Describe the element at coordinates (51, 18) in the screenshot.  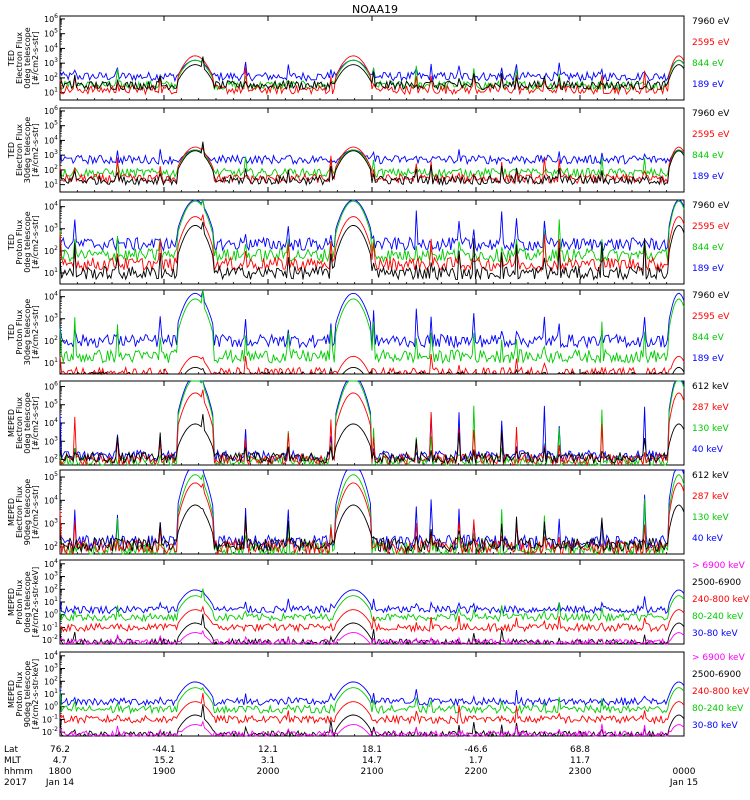
I see `y-tick-label: 10⁶` at that location.